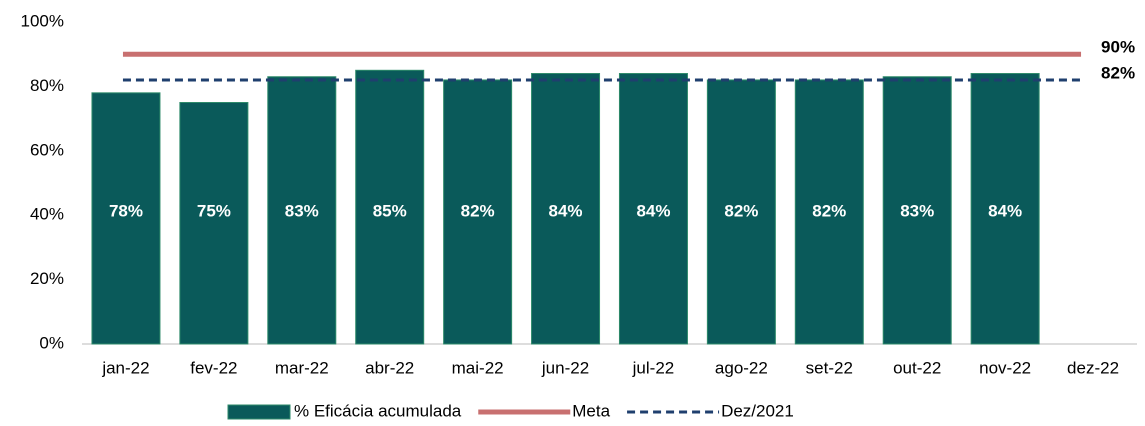 This screenshot has width=1145, height=426. What do you see at coordinates (829, 367) in the screenshot?
I see `x-tick-label: set-22` at bounding box center [829, 367].